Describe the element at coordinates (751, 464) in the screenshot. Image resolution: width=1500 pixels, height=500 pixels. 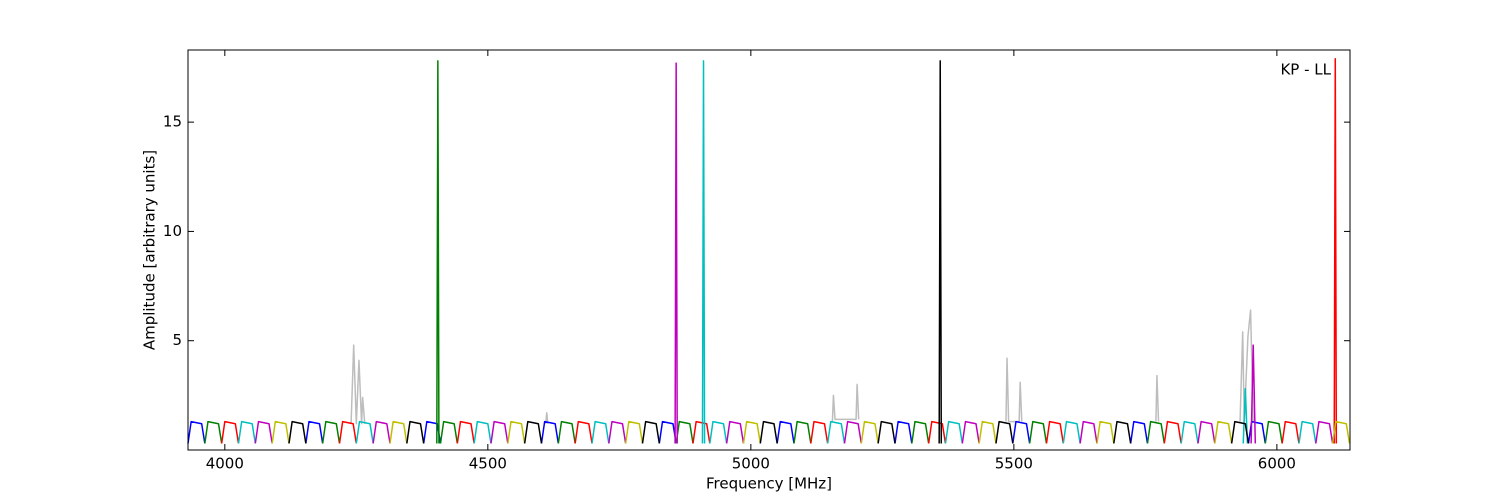
I see `x-tick-label: 5000` at that location.